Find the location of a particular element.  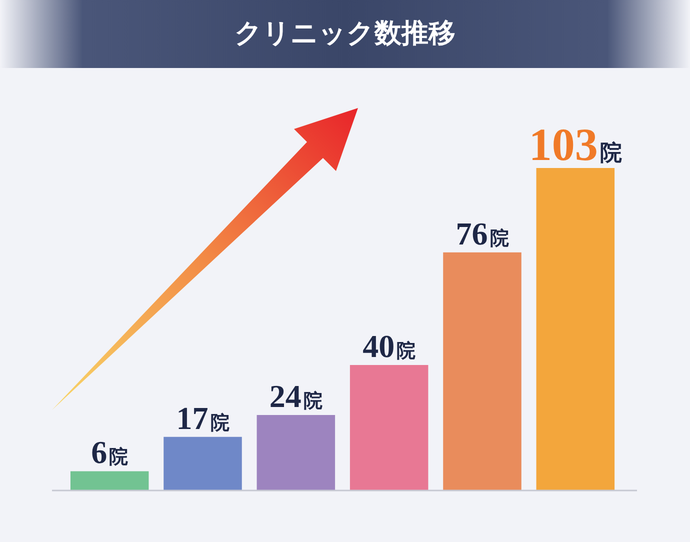

data-label: 17院 is located at coordinates (203, 418).